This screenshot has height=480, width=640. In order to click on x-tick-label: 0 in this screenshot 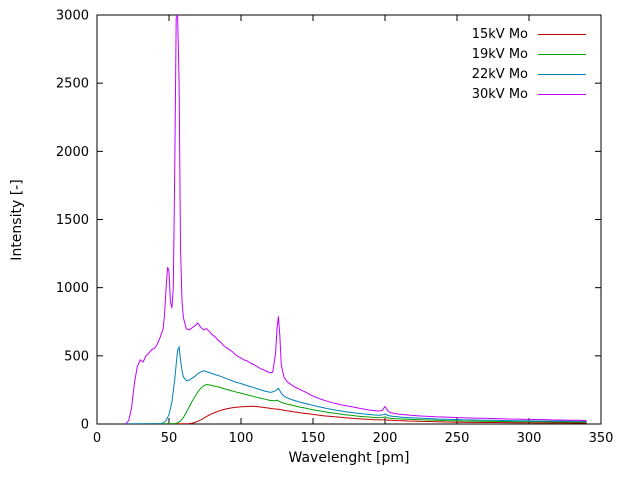, I will do `click(97, 438)`.